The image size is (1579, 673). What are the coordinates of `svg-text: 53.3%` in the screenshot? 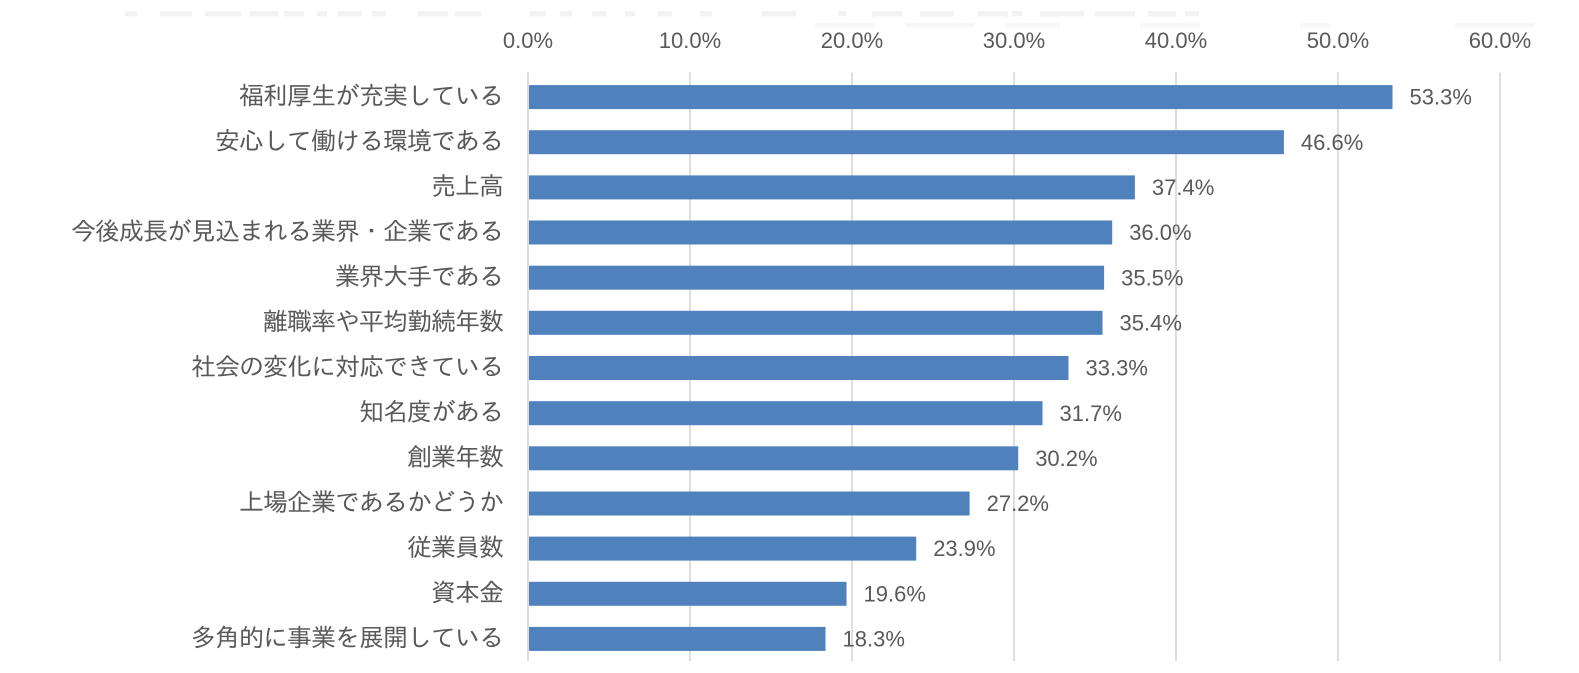 It's located at (1441, 97).